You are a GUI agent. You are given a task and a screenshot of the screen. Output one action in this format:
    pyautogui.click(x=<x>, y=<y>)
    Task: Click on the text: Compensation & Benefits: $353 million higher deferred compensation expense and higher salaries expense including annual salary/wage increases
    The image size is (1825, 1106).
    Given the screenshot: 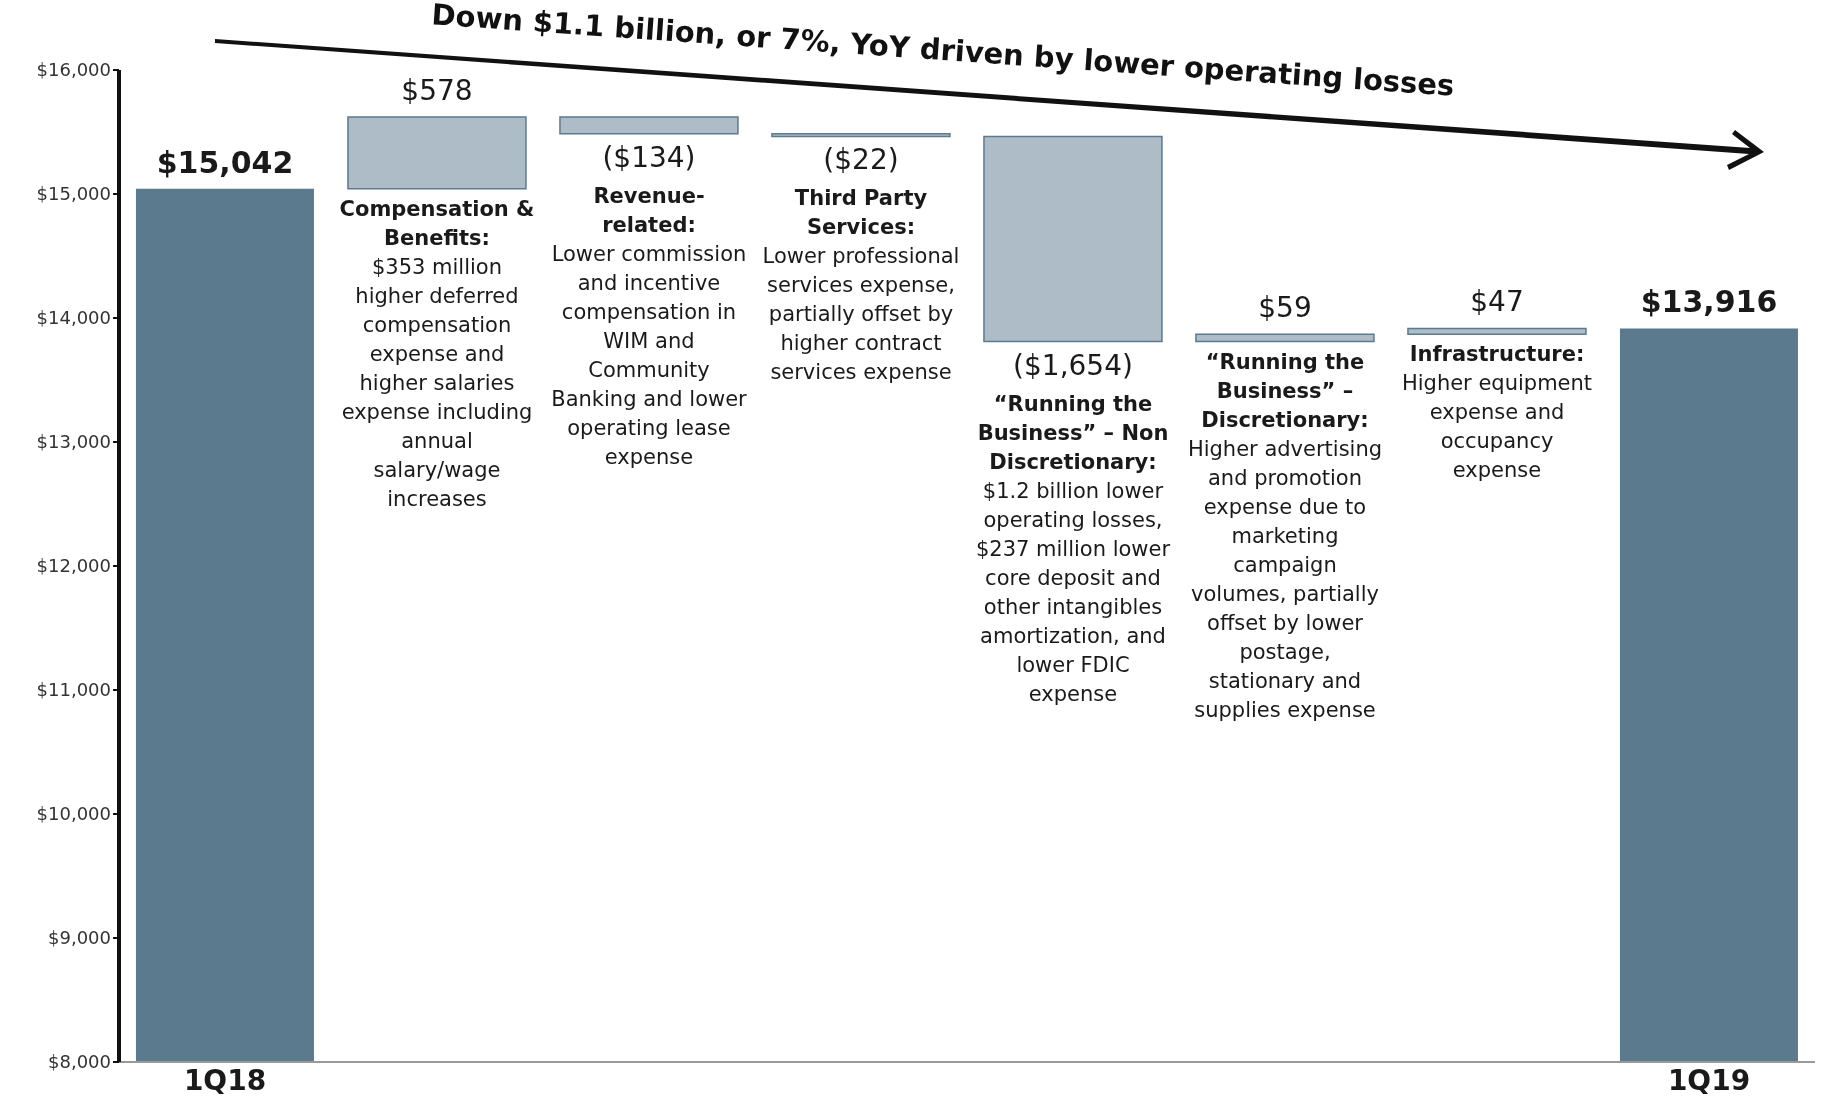 What is the action you would take?
    pyautogui.click(x=437, y=353)
    